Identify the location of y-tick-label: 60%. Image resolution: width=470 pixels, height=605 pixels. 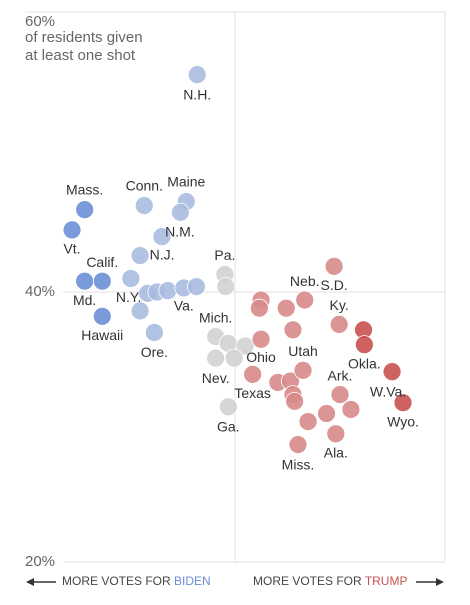
(40, 21).